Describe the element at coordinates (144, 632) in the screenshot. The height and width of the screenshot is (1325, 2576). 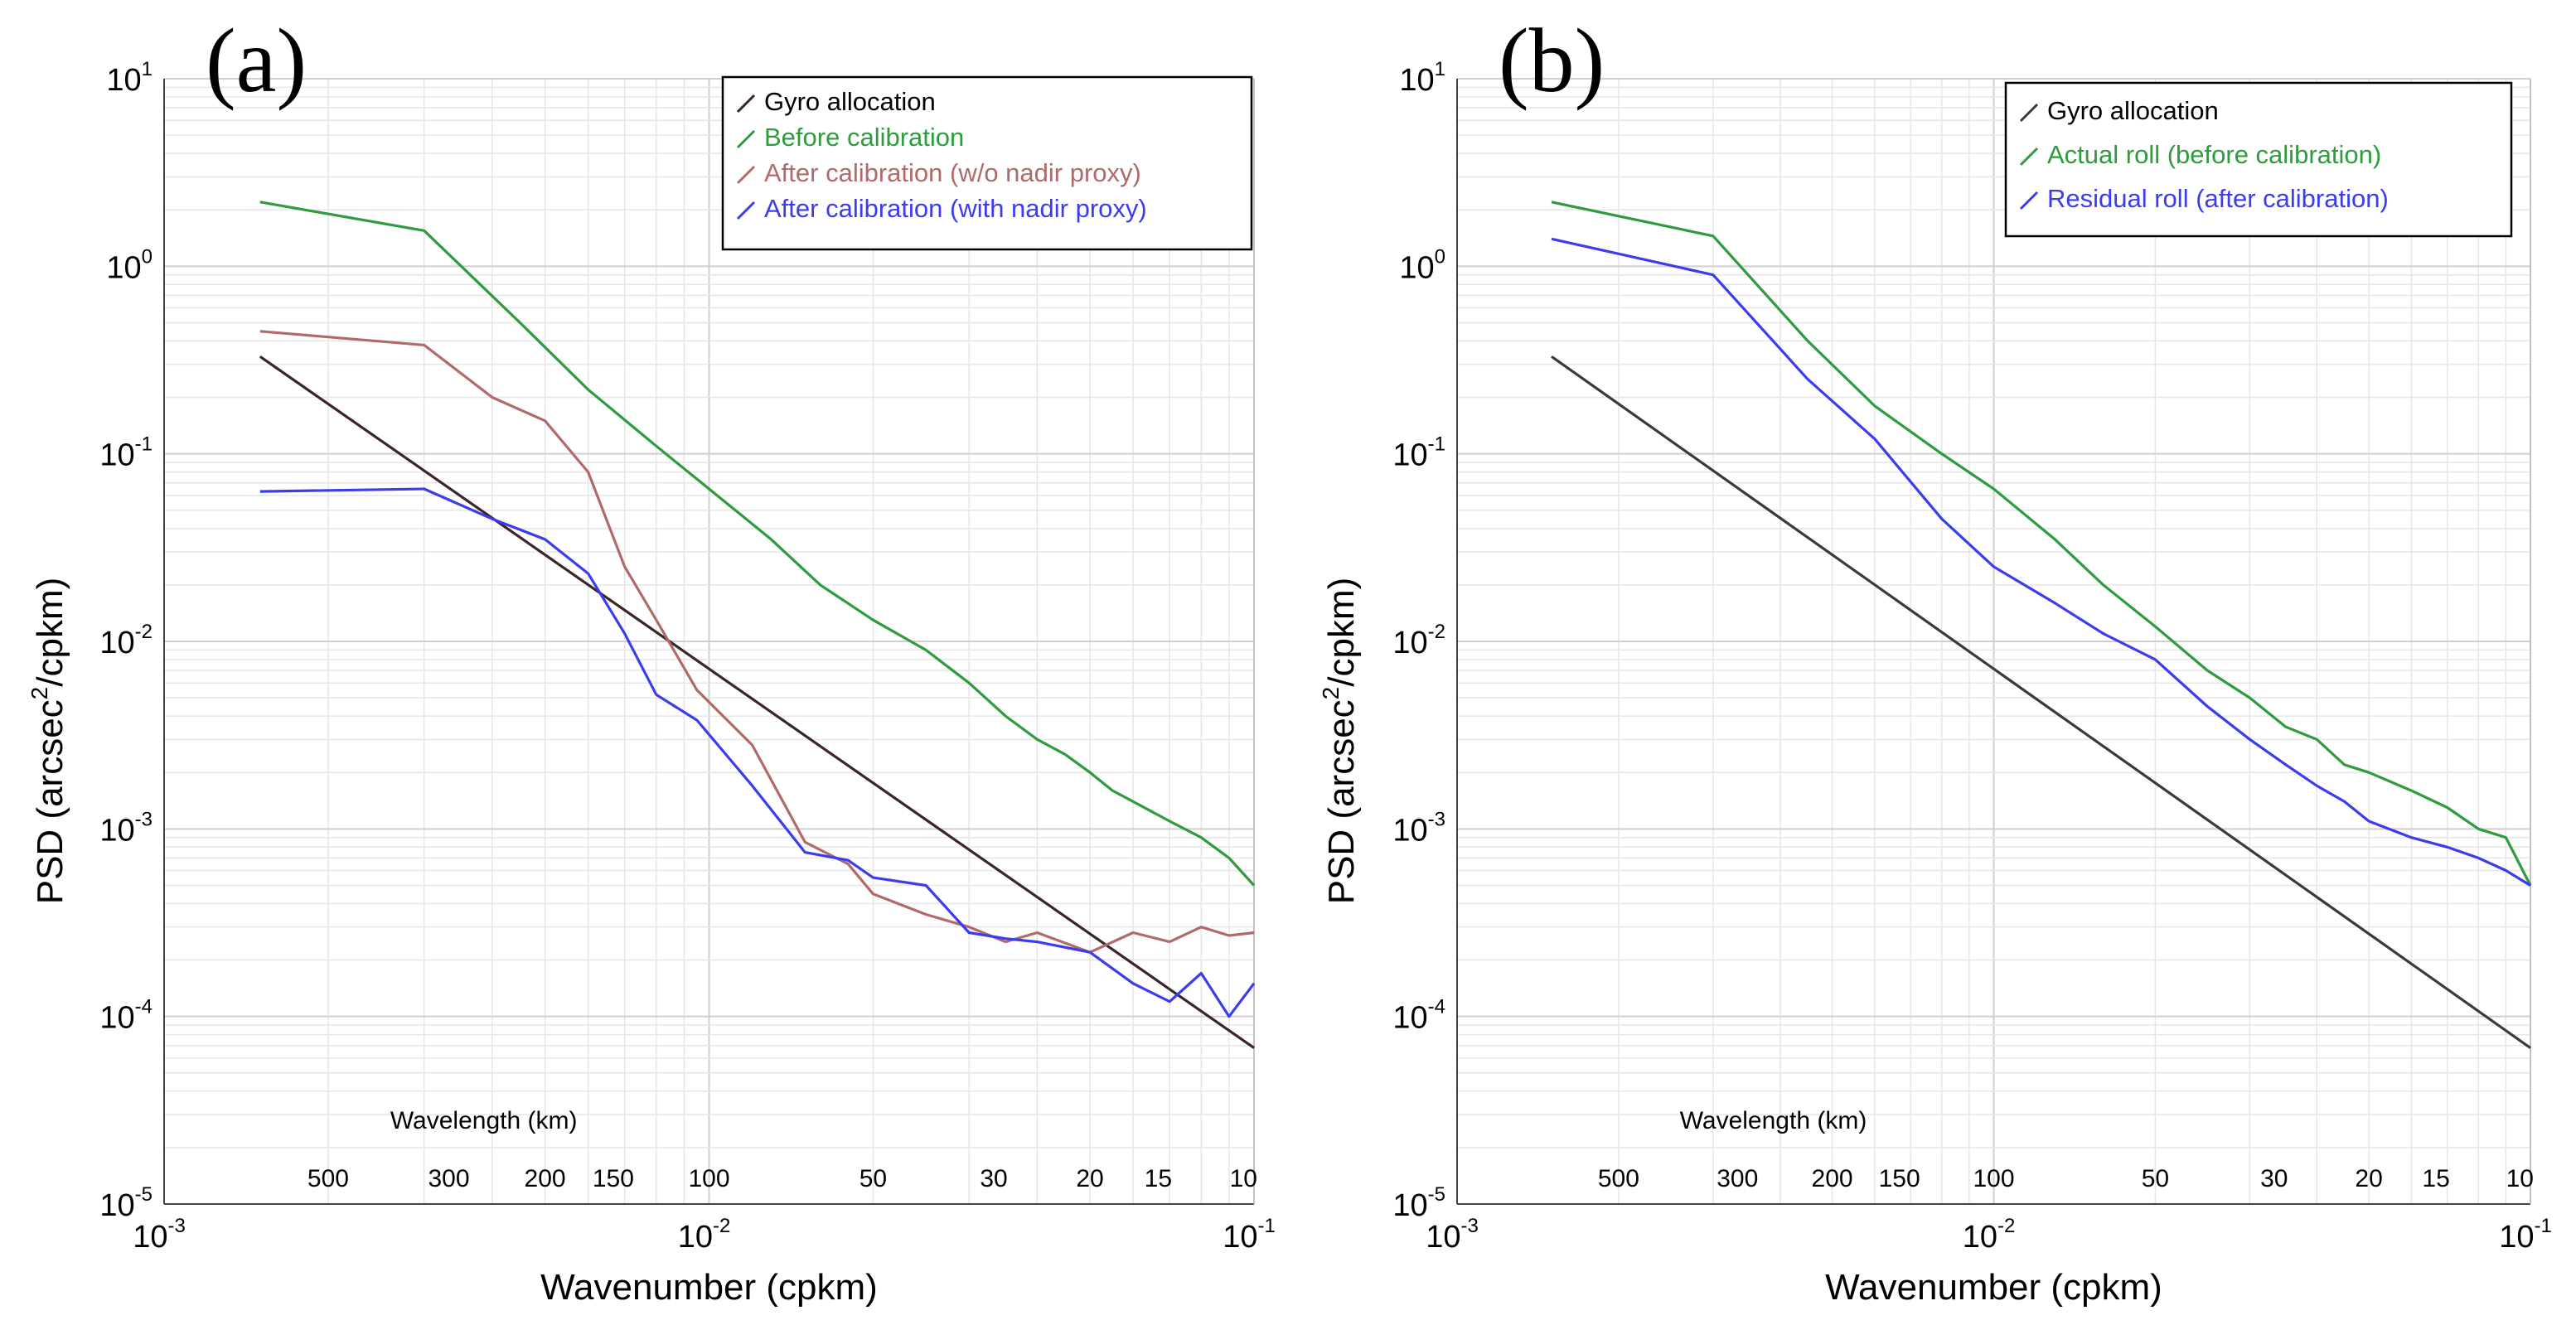
I see `y-tick-exponent: -2` at that location.